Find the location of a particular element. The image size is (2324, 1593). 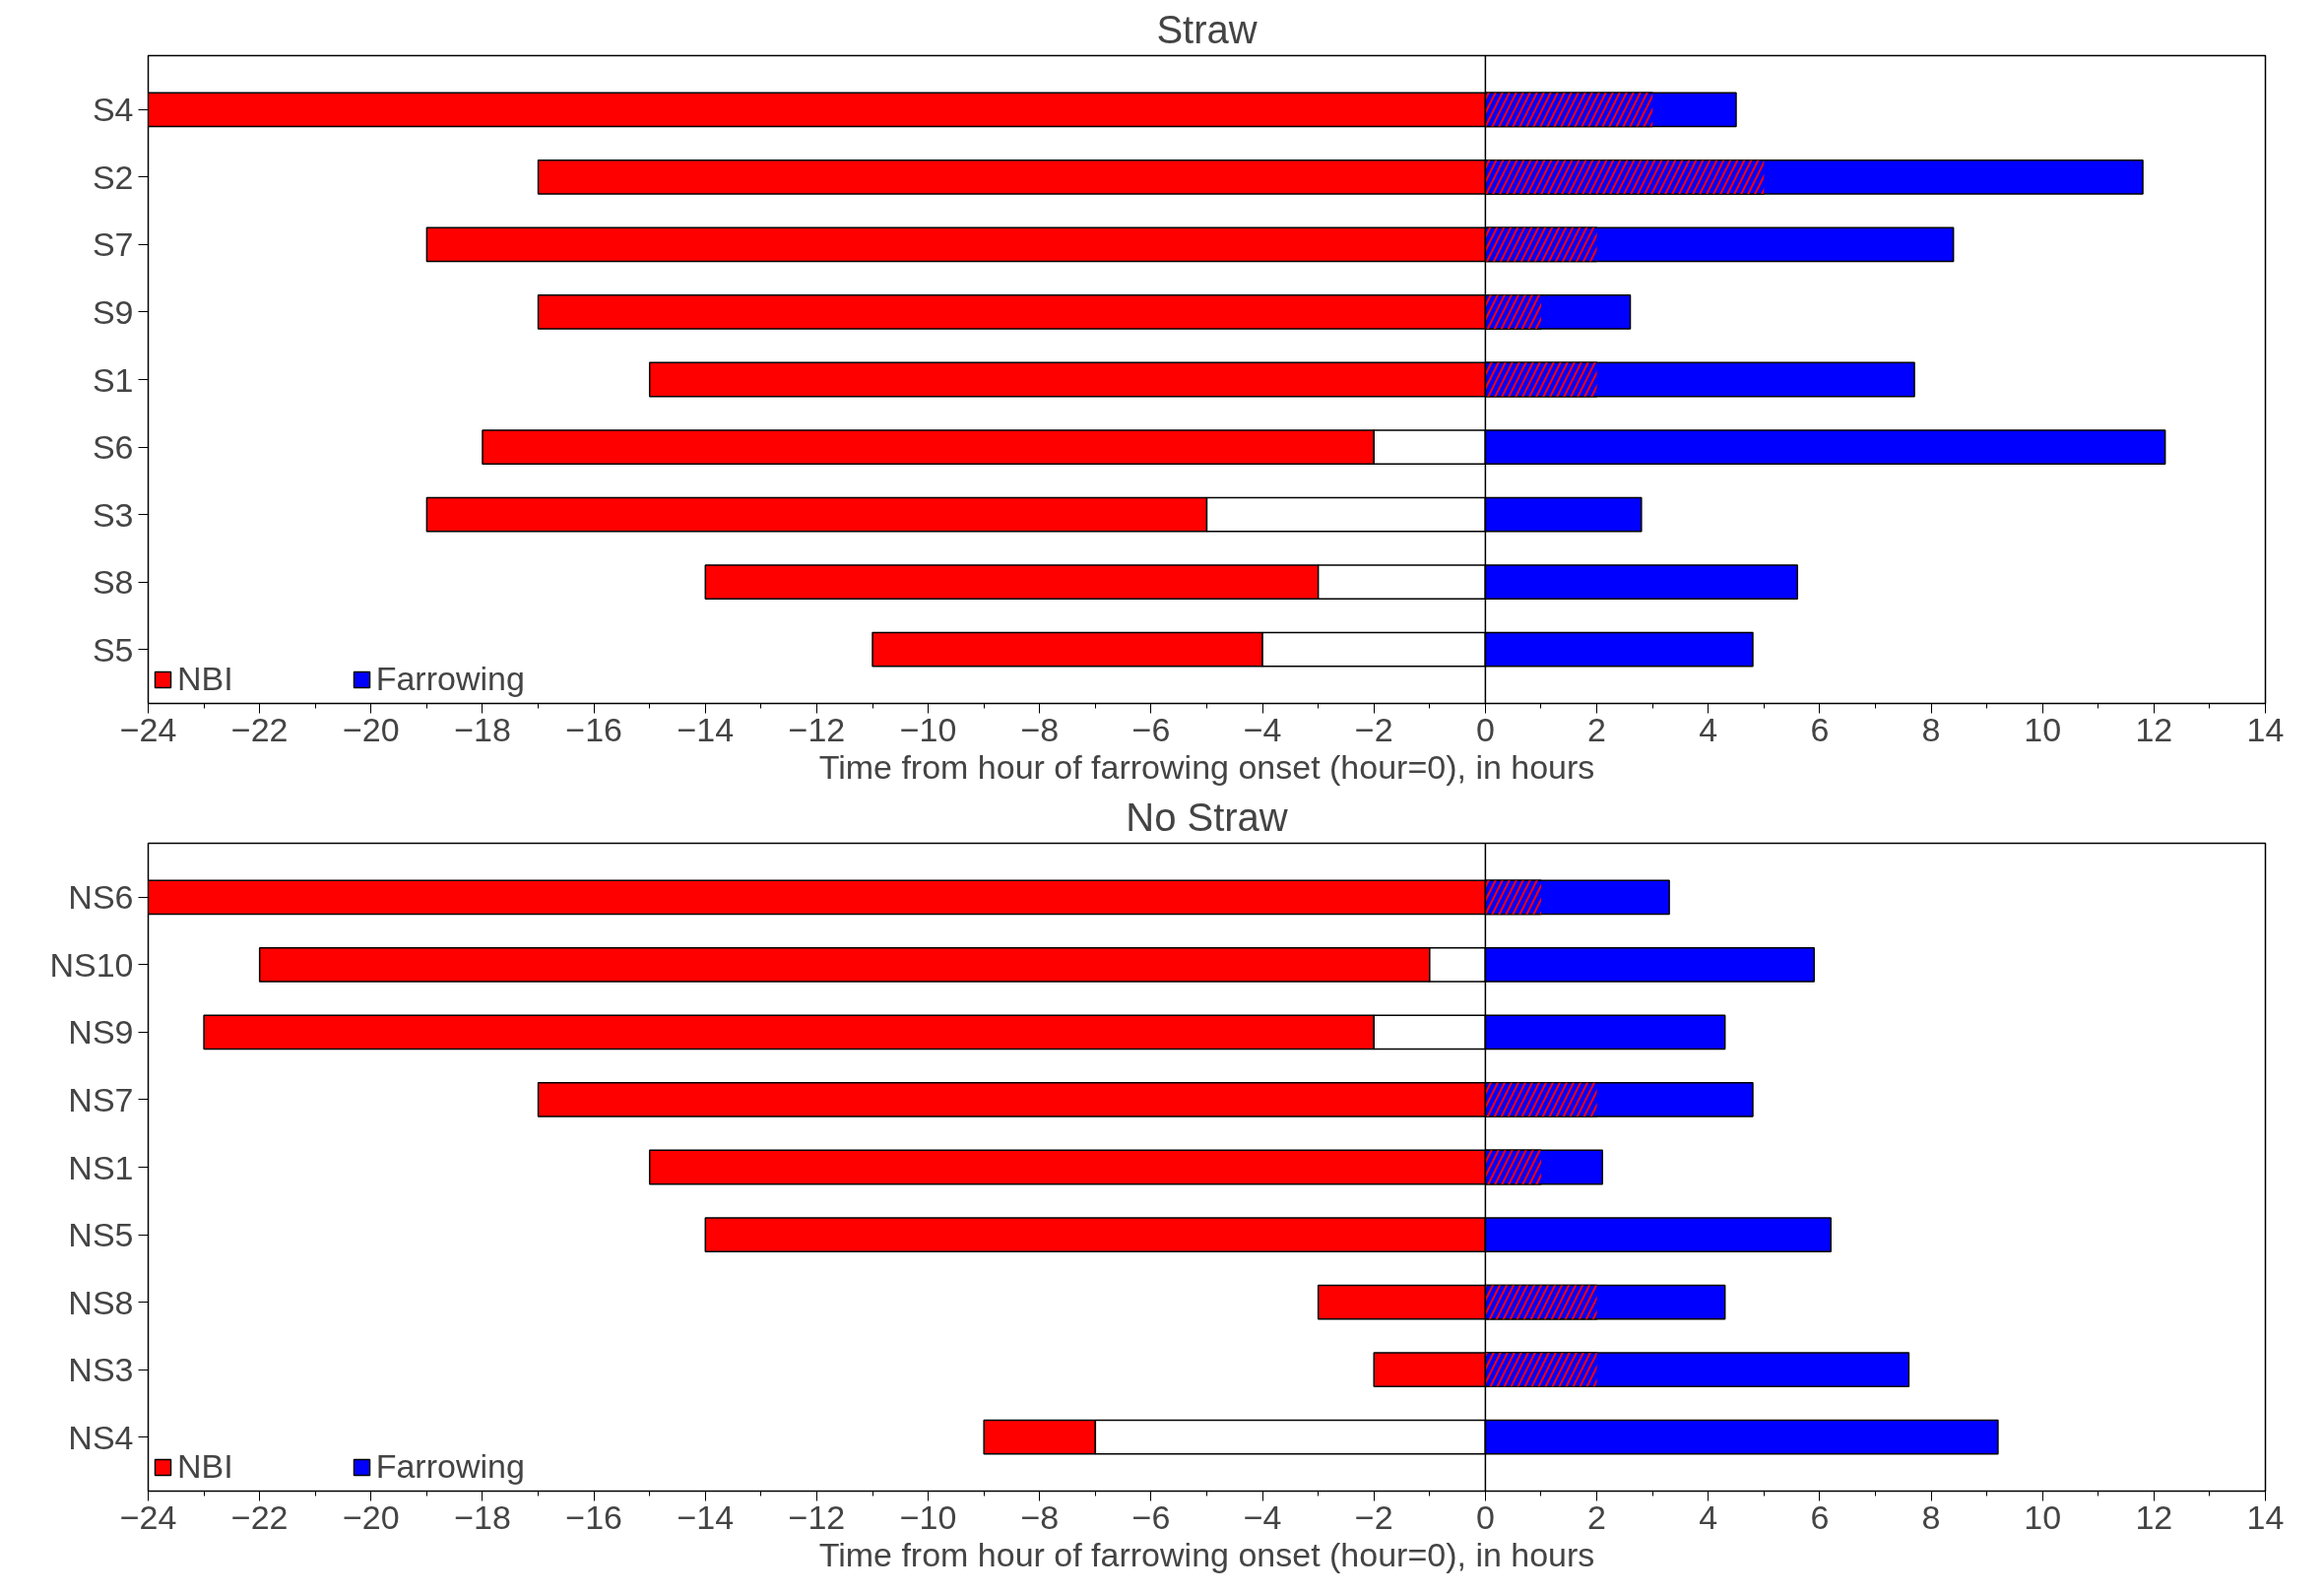

chart-title: No Straw is located at coordinates (1207, 817).